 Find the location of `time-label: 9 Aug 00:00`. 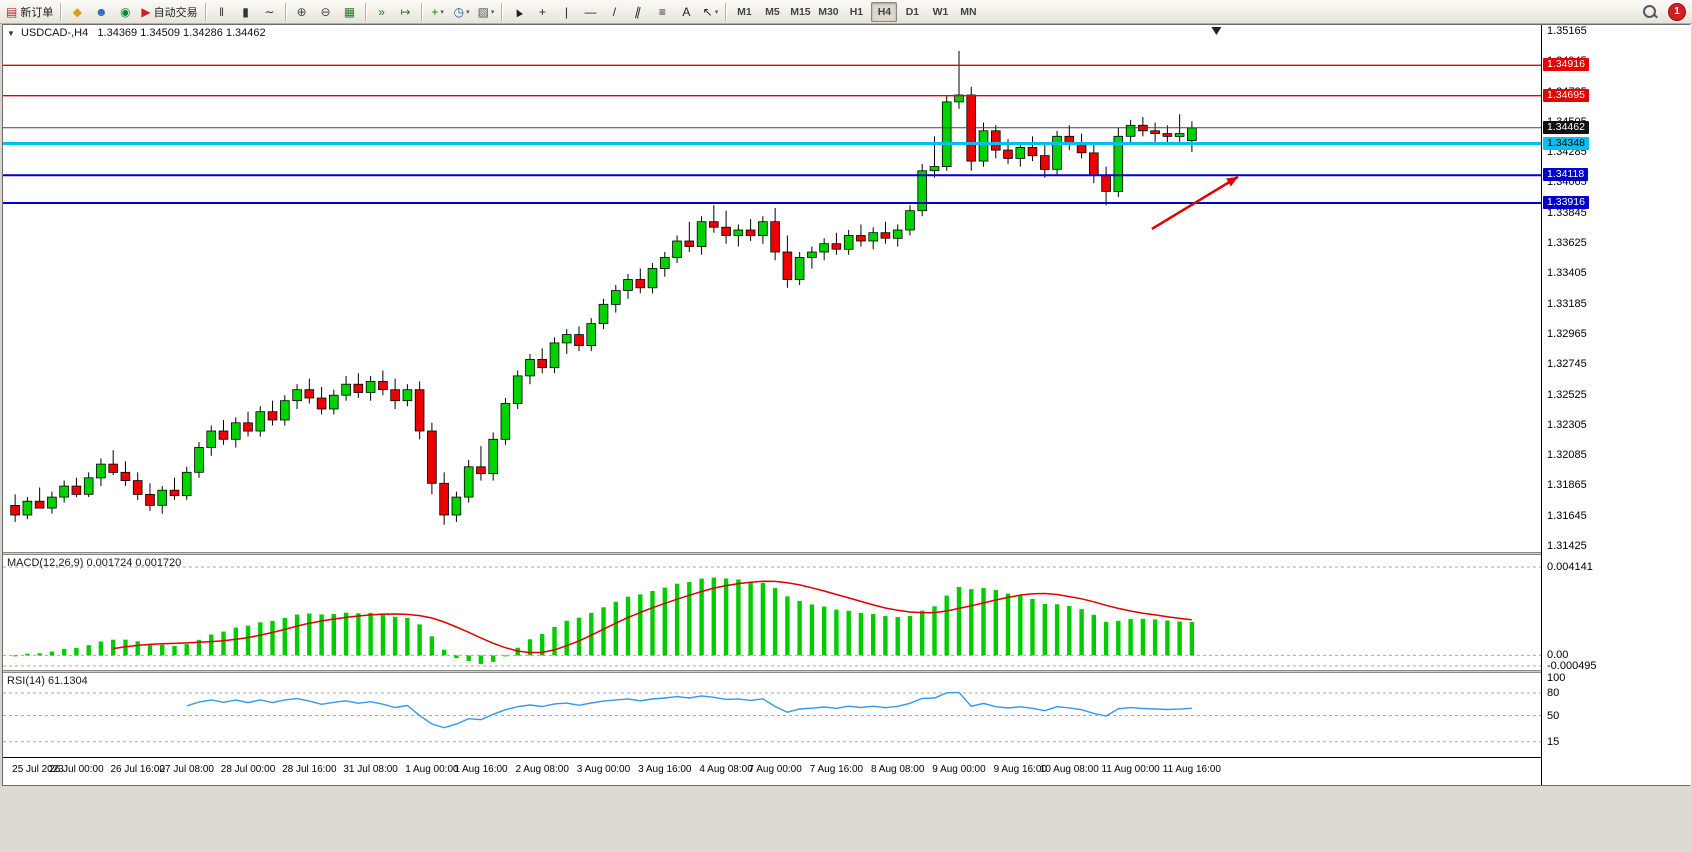

time-label: 9 Aug 00:00 is located at coordinates (959, 769).